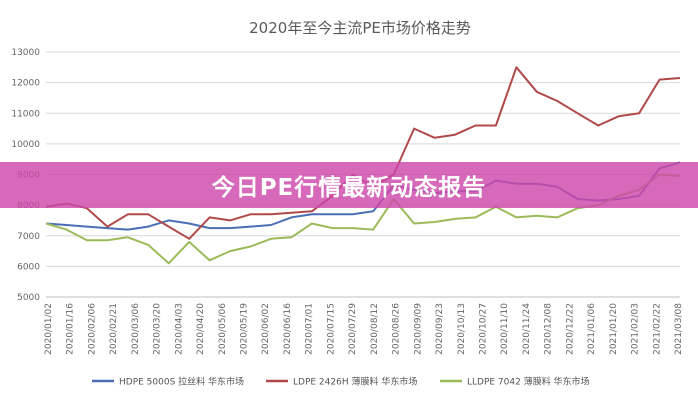 The height and width of the screenshot is (400, 698). What do you see at coordinates (657, 329) in the screenshot?
I see `x-tick-label: 2021/02/22` at bounding box center [657, 329].